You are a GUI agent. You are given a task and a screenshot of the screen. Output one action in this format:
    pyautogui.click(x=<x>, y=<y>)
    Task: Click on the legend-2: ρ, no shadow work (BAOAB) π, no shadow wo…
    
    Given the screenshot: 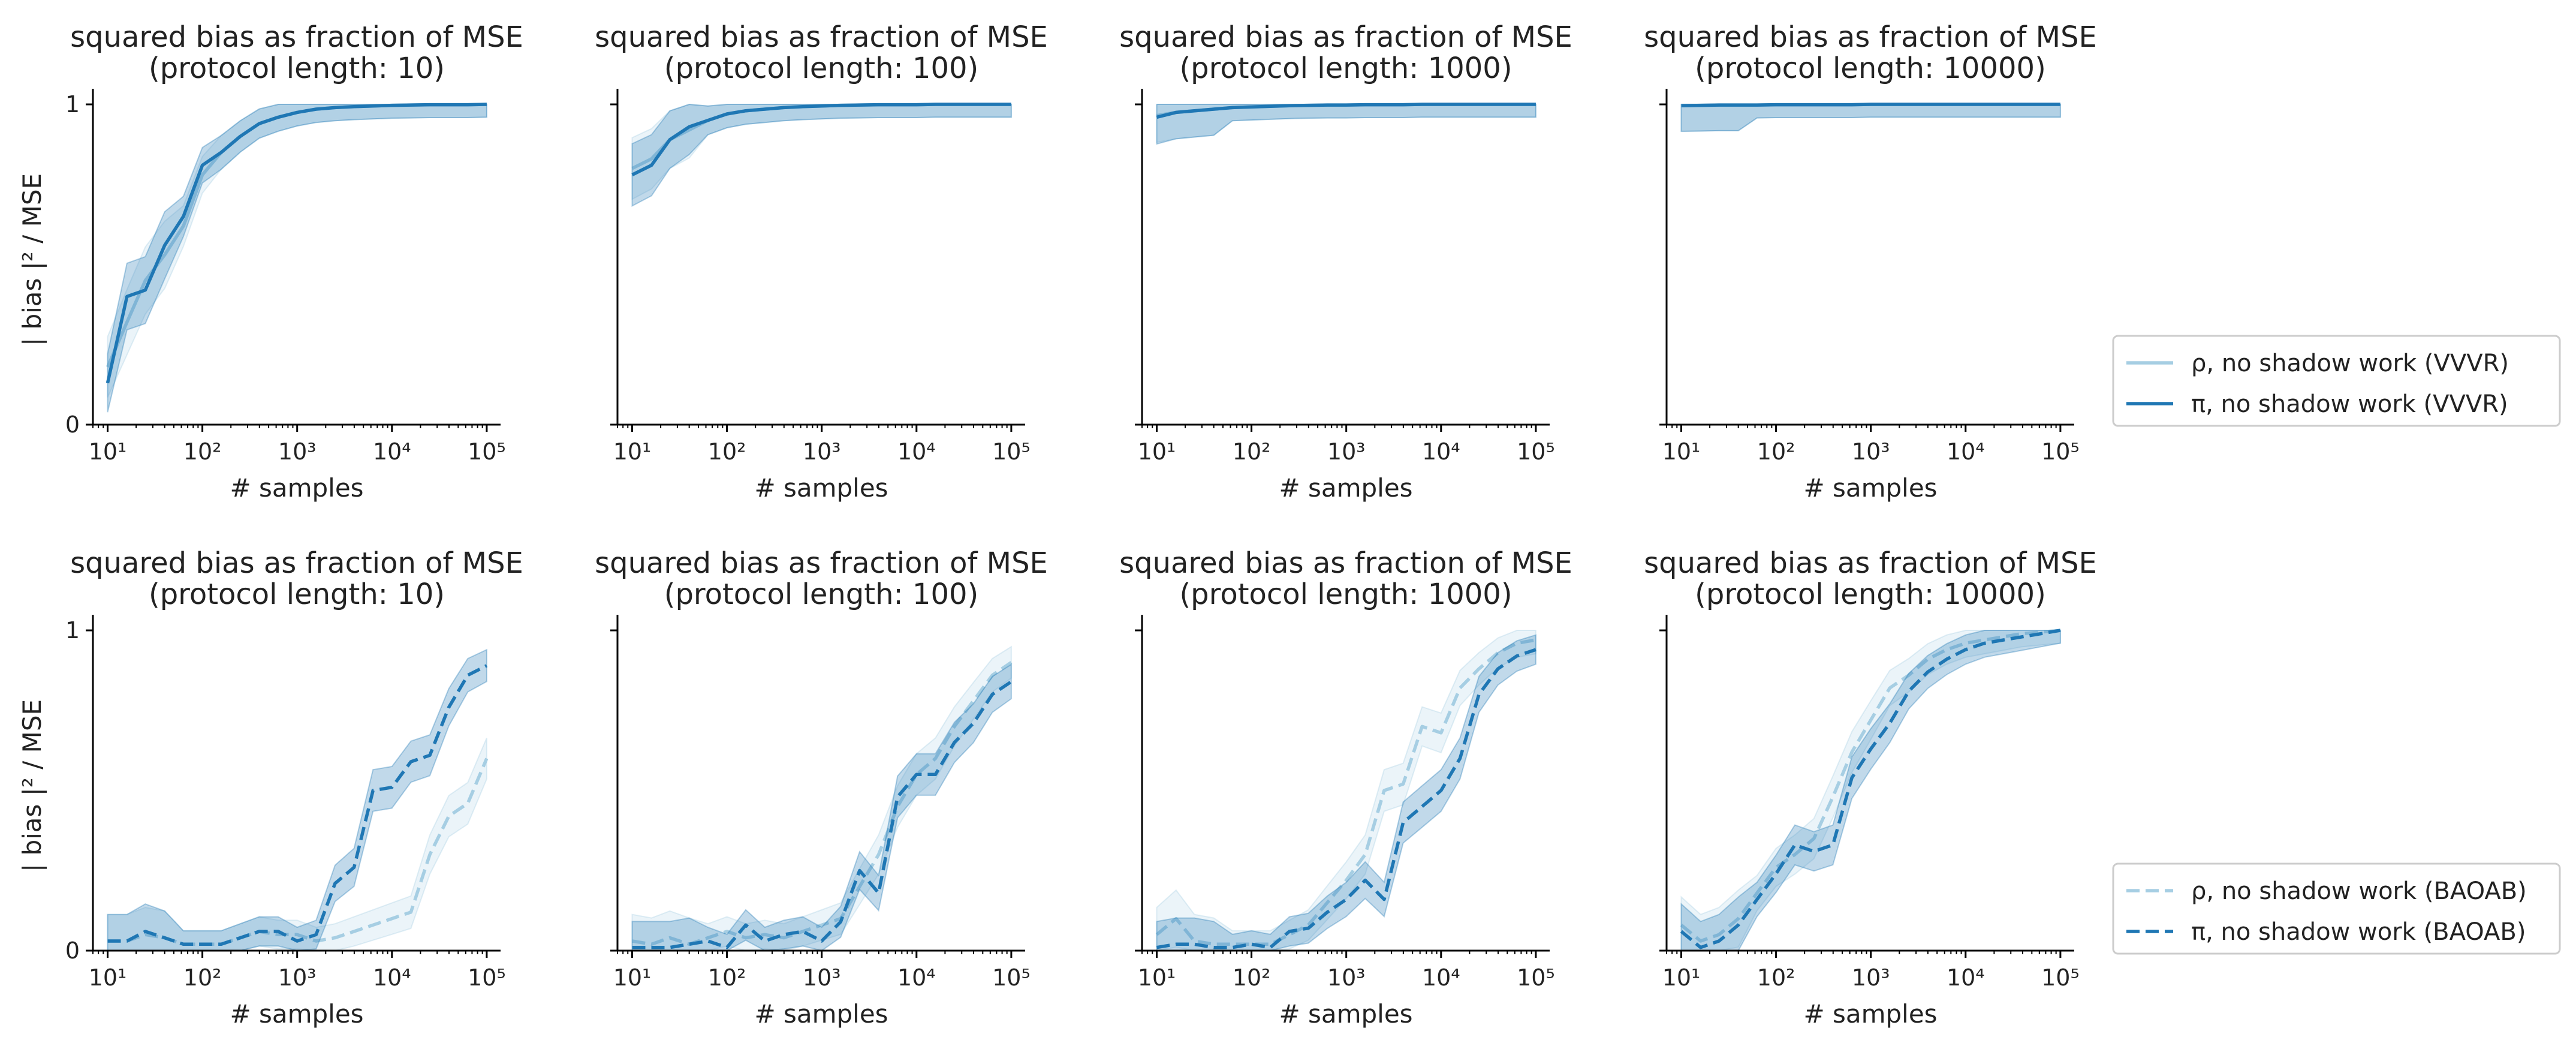 What is the action you would take?
    pyautogui.click(x=2337, y=908)
    